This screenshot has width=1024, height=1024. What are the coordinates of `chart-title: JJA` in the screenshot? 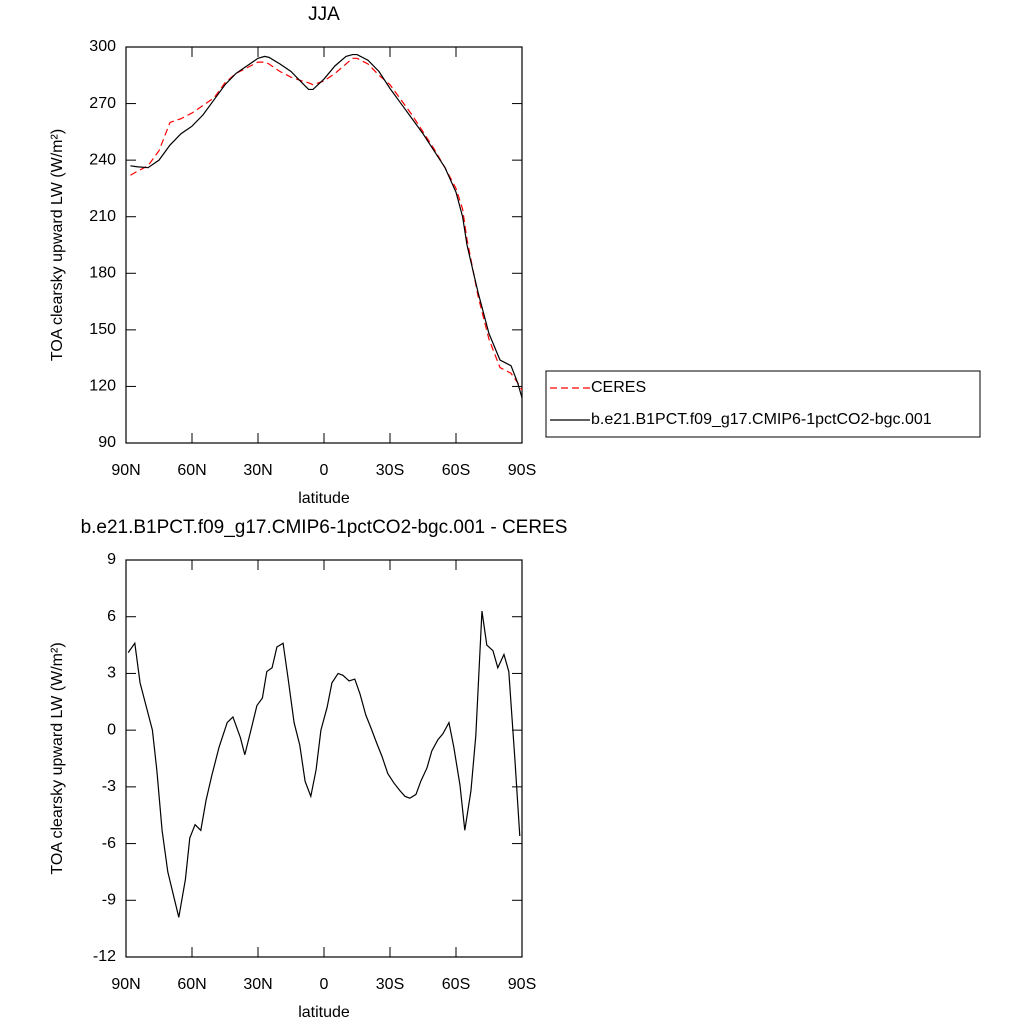 It's located at (324, 14).